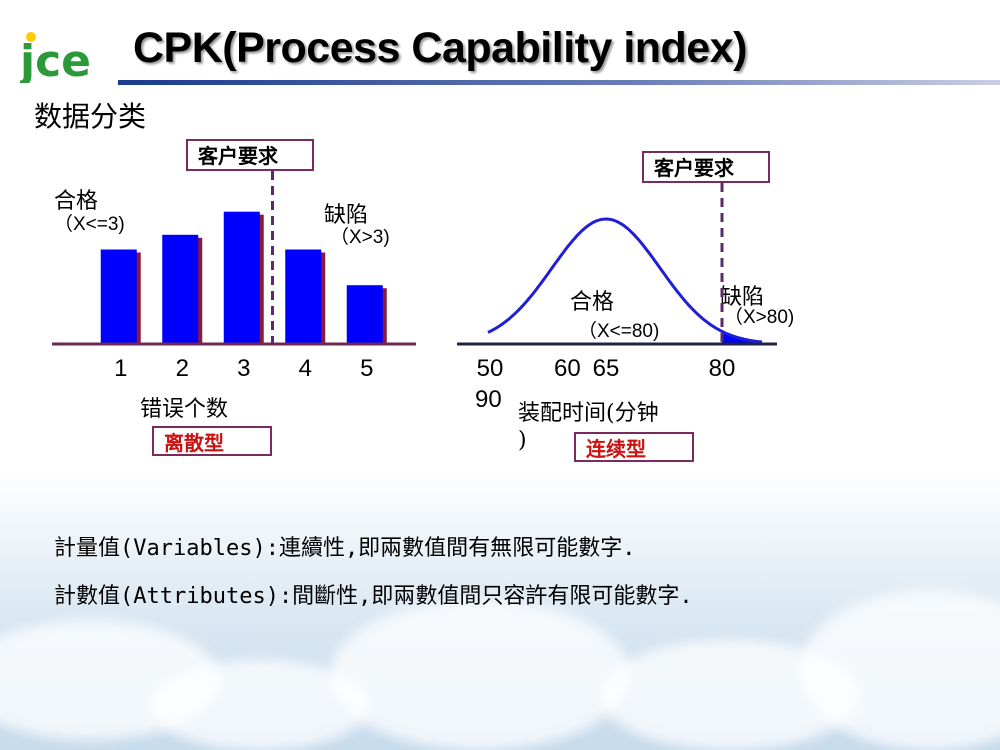 The height and width of the screenshot is (750, 1000). Describe the element at coordinates (588, 413) in the screenshot. I see `curve-x-axis-label: 装配时间(分钟` at that location.